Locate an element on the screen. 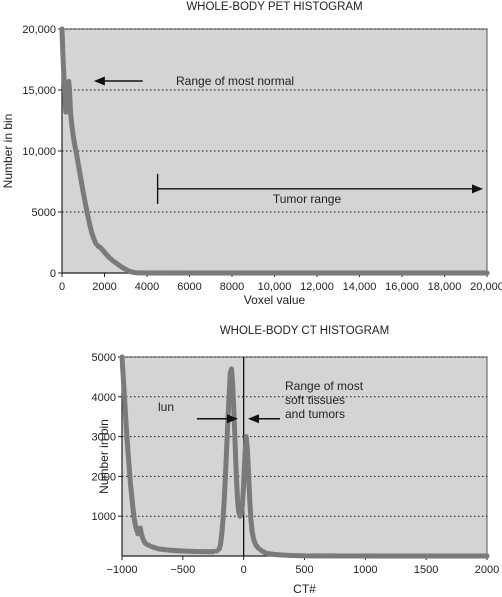 The image size is (502, 597). y-tick-label: 20,000 is located at coordinates (39, 30).